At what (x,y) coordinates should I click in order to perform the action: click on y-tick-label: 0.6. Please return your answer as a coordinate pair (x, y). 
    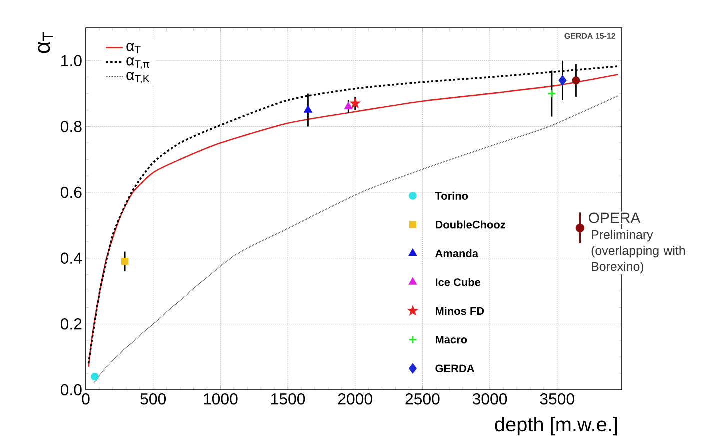
    Looking at the image, I should click on (71, 192).